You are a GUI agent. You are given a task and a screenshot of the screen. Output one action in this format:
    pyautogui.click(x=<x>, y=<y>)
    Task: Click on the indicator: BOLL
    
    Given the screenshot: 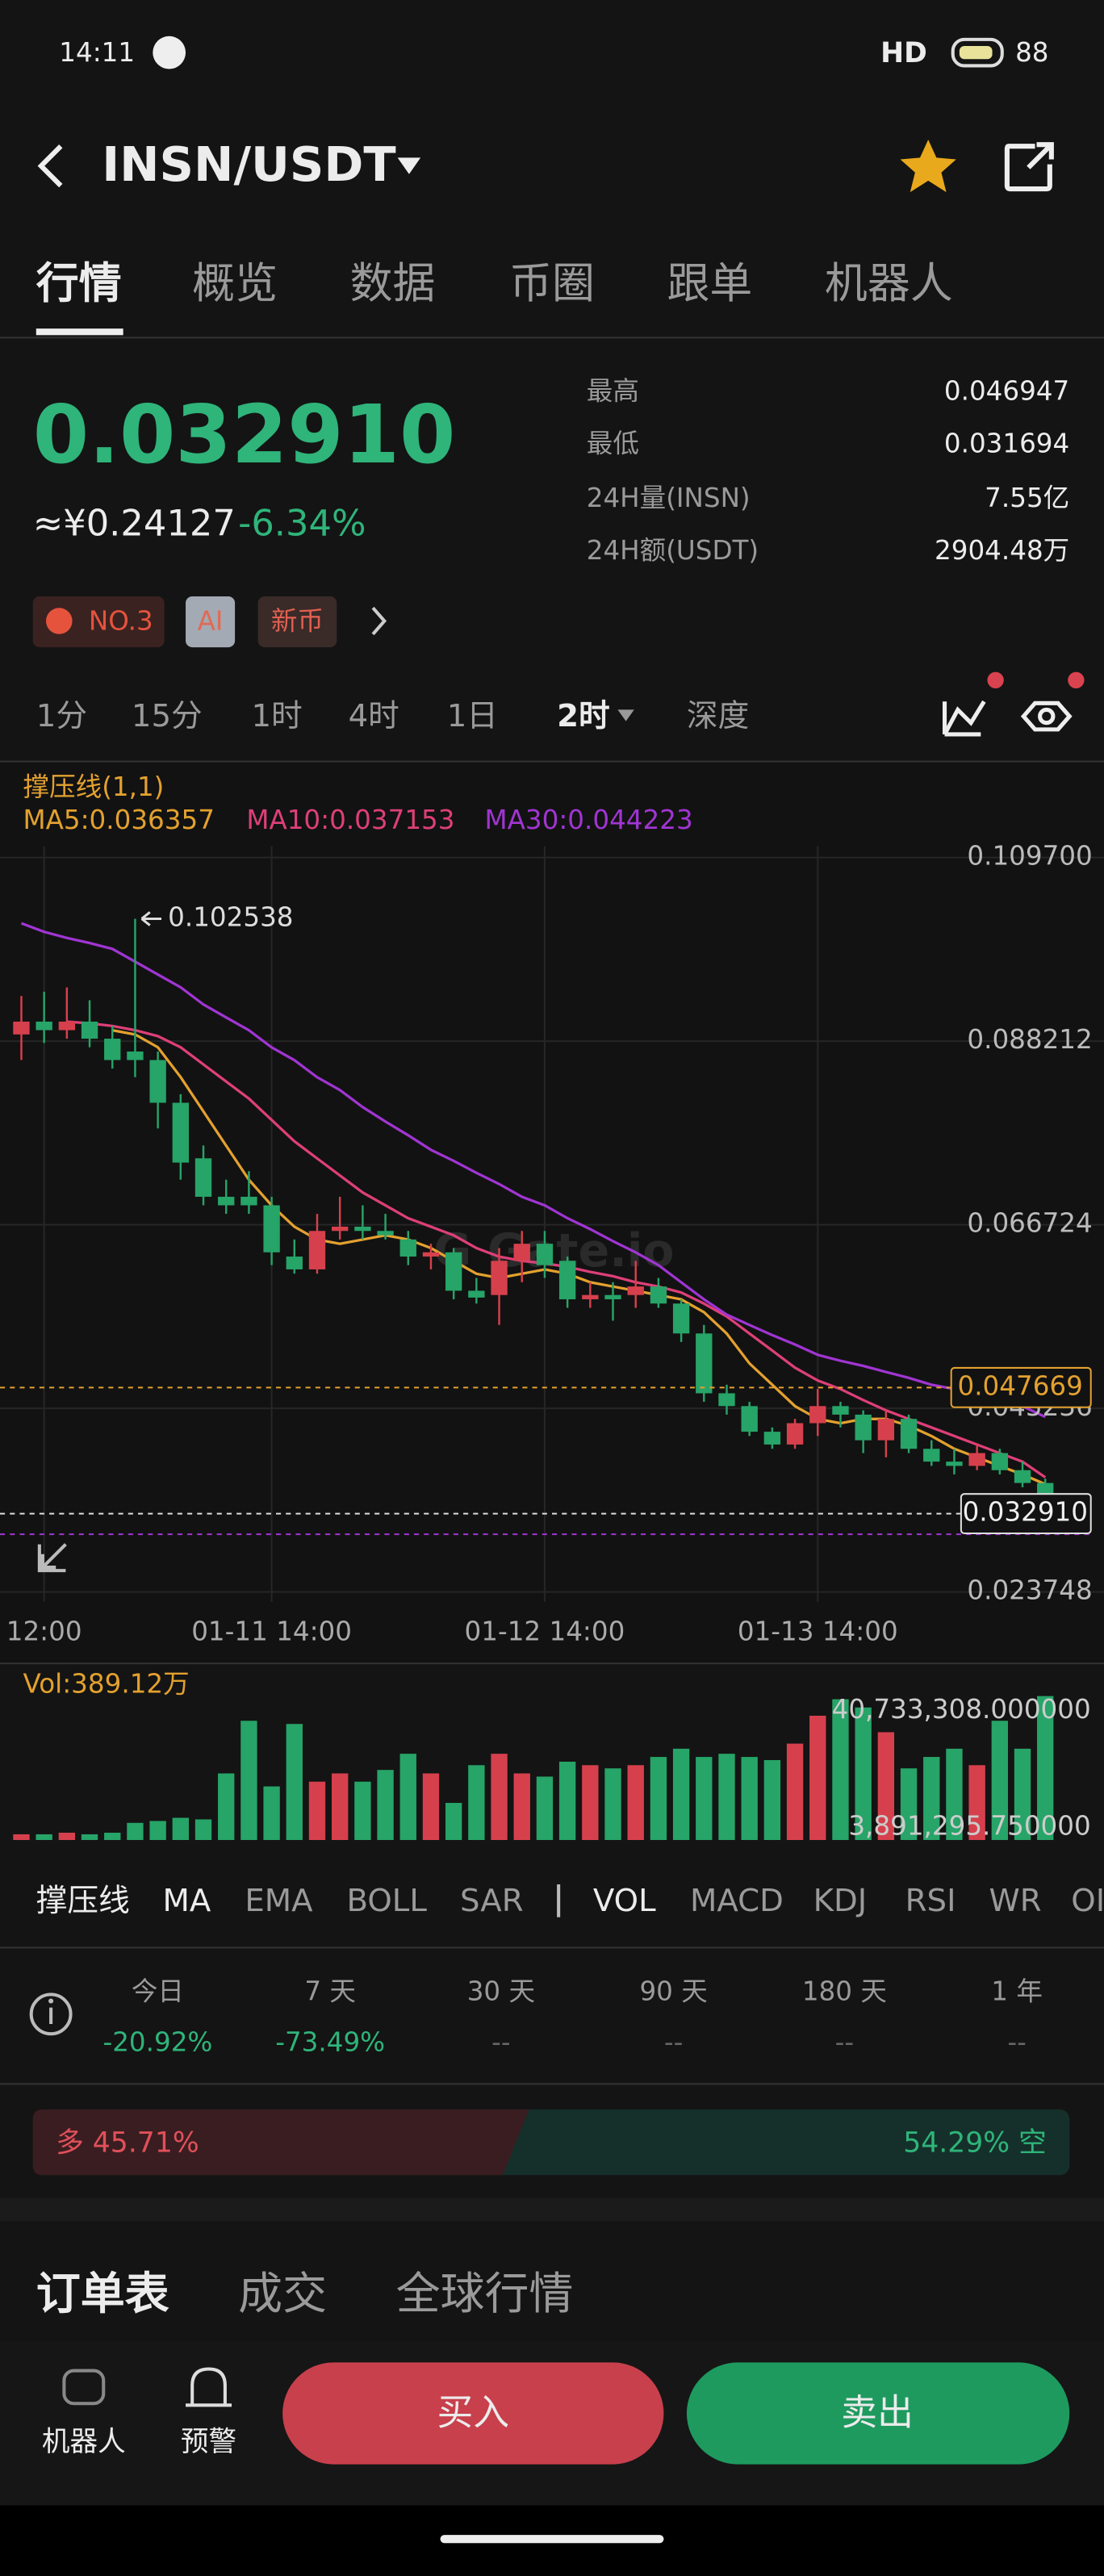 What is the action you would take?
    pyautogui.click(x=387, y=1901)
    